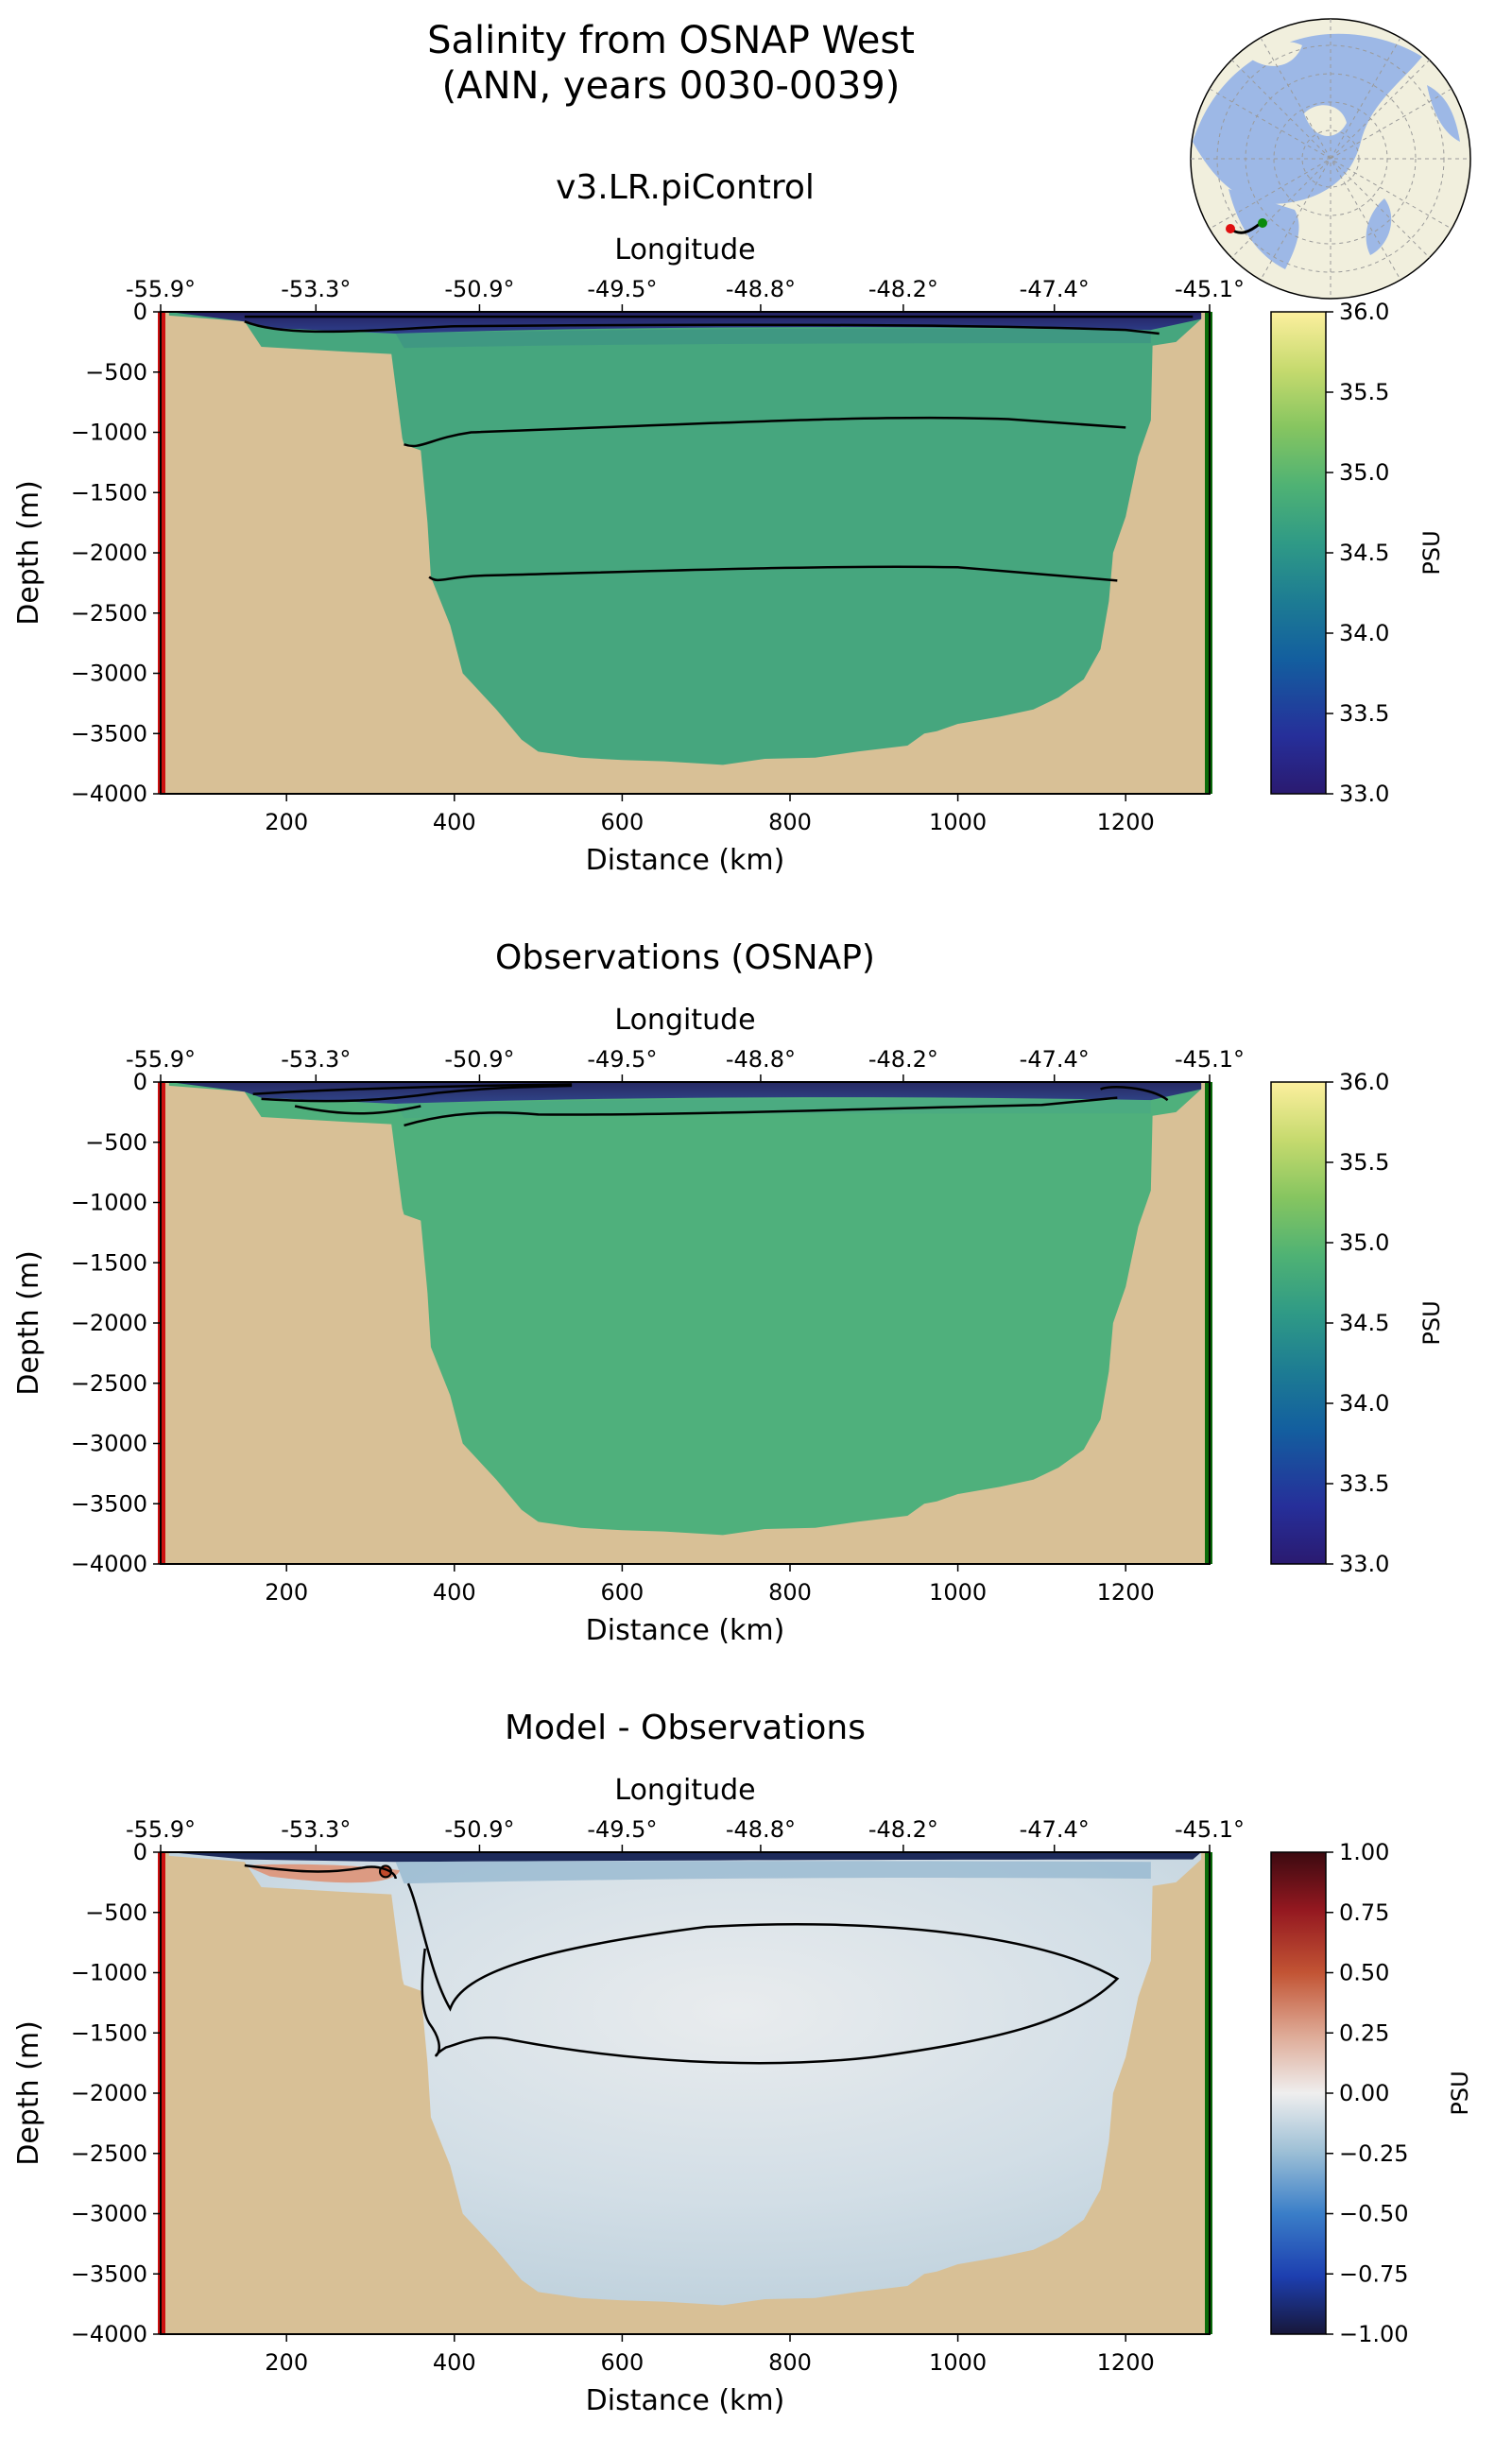 Image resolution: width=1512 pixels, height=2457 pixels. What do you see at coordinates (1364, 312) in the screenshot?
I see `colorbar-tick-label: 36.0` at bounding box center [1364, 312].